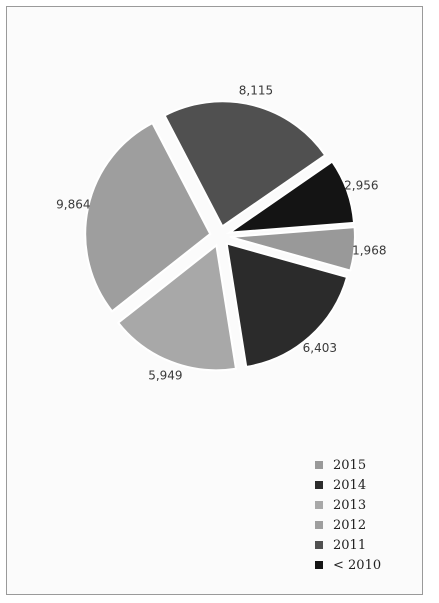 This screenshot has height=603, width=439. What do you see at coordinates (148, 217) in the screenshot?
I see `pie-slice-2012` at bounding box center [148, 217].